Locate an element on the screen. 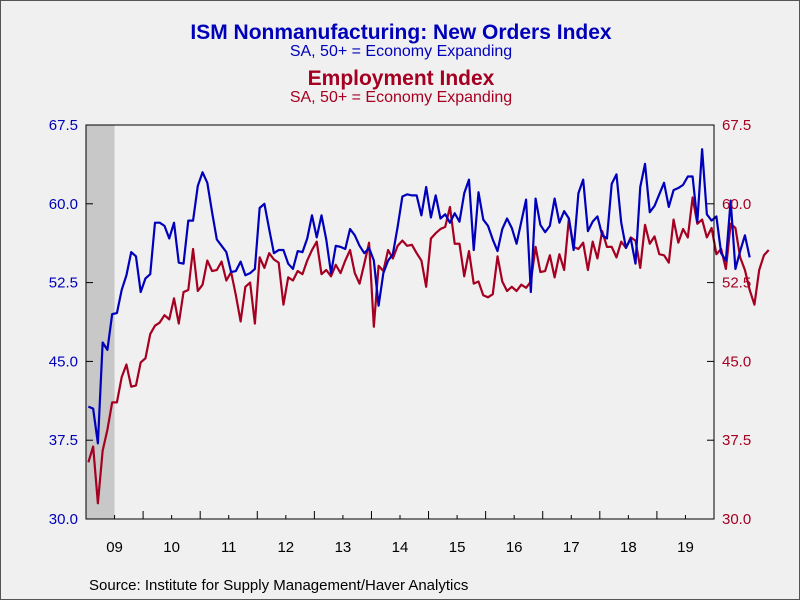 The height and width of the screenshot is (600, 800). y-right-tick-label: 45.0 is located at coordinates (736, 361).